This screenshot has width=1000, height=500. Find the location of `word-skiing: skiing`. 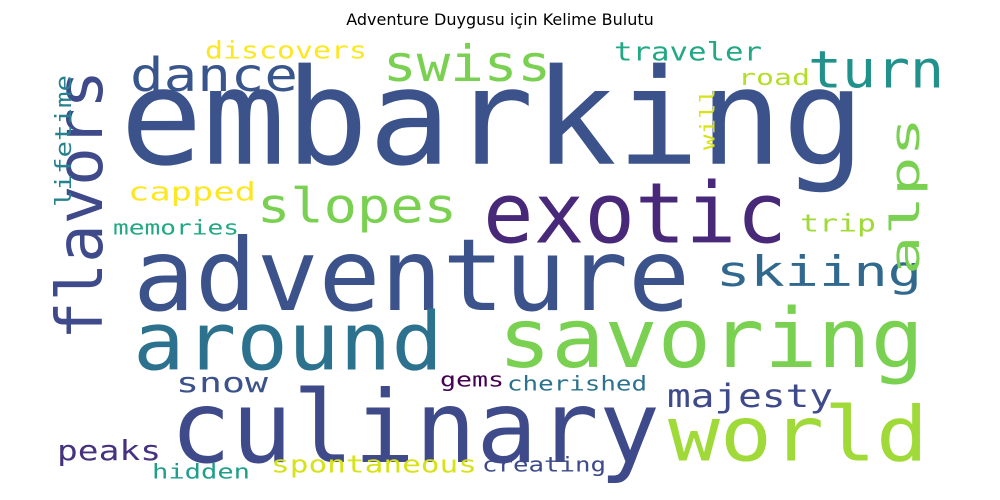

word-skiing: skiing is located at coordinates (819, 271).